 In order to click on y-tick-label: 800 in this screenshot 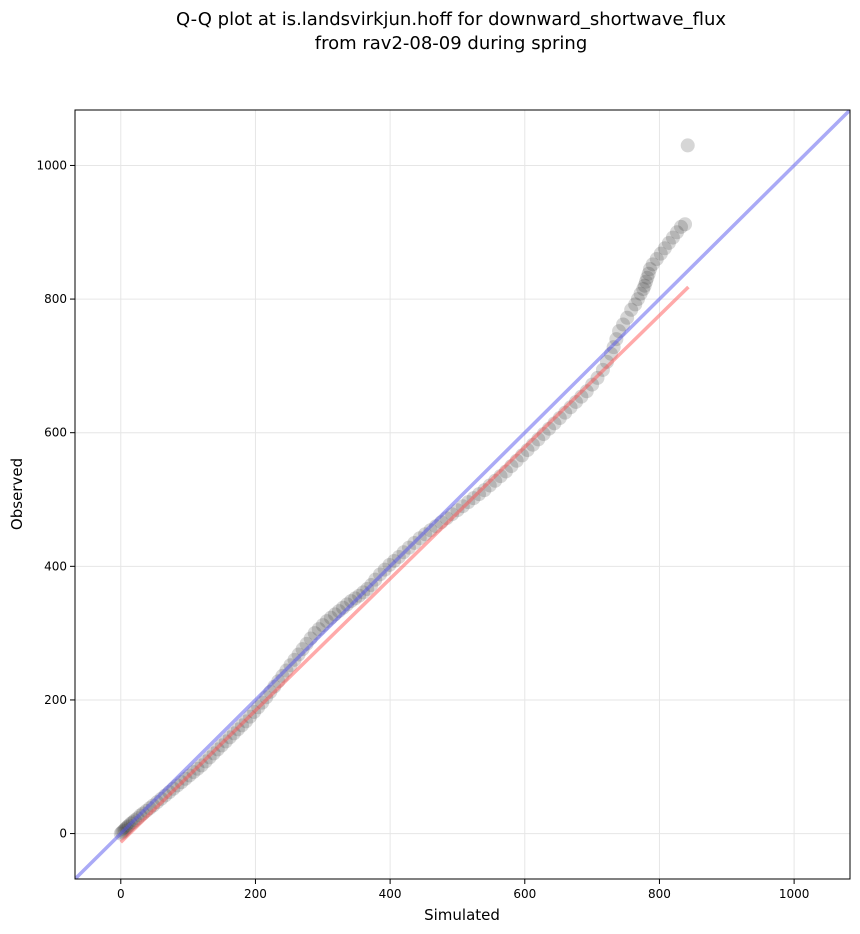, I will do `click(55, 299)`.